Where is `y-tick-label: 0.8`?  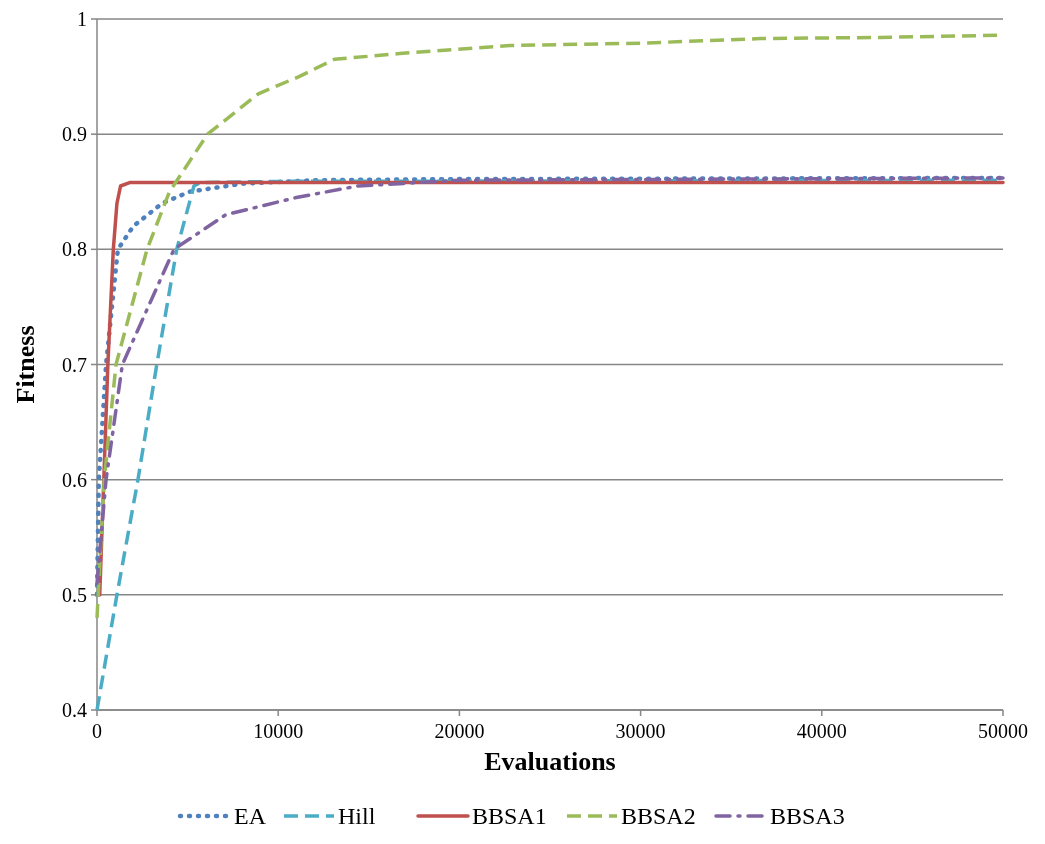
y-tick-label: 0.8 is located at coordinates (74, 249).